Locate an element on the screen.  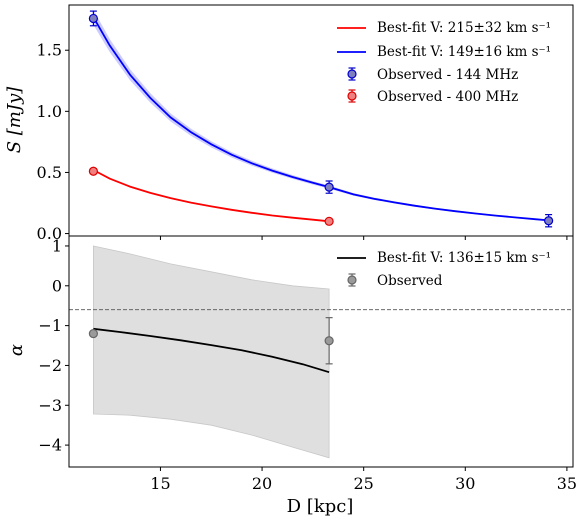
bottom-x-tick-label-4: 35 is located at coordinates (567, 483).